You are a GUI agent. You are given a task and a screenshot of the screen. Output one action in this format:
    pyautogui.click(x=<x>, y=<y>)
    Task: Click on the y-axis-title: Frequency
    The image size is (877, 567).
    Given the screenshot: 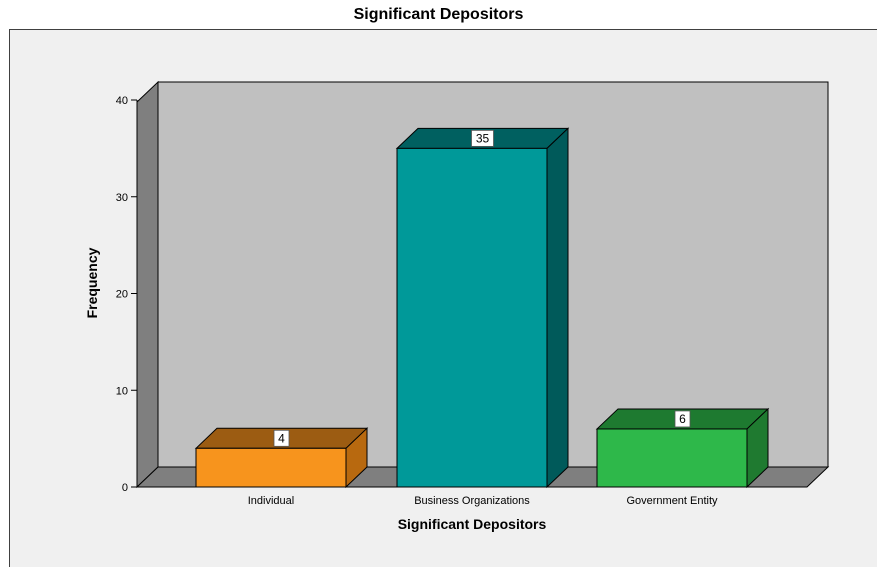 What is the action you would take?
    pyautogui.click(x=92, y=282)
    